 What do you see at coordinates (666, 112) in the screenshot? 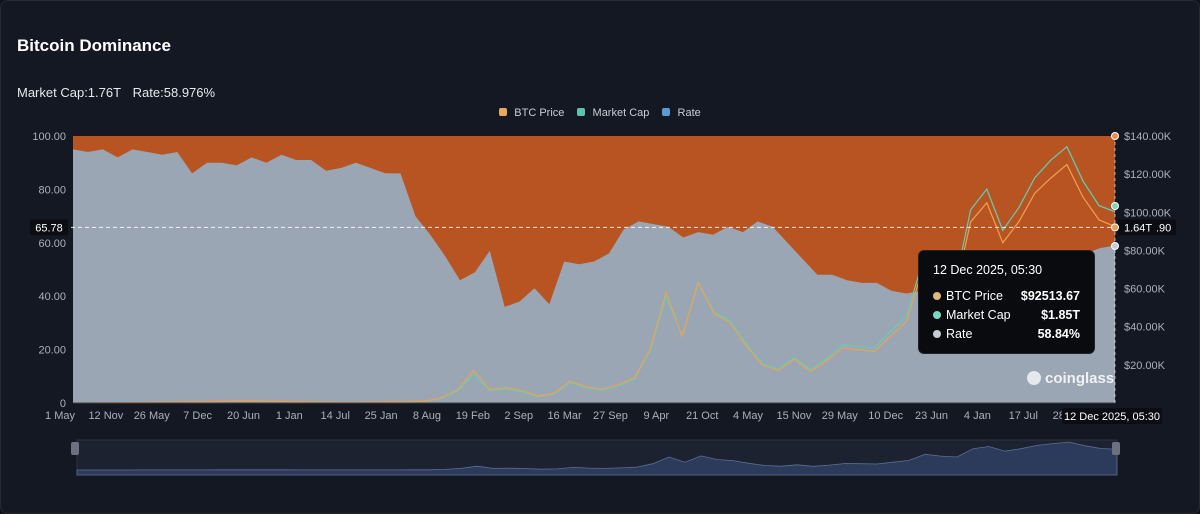
I see `legend-swatch-rate` at bounding box center [666, 112].